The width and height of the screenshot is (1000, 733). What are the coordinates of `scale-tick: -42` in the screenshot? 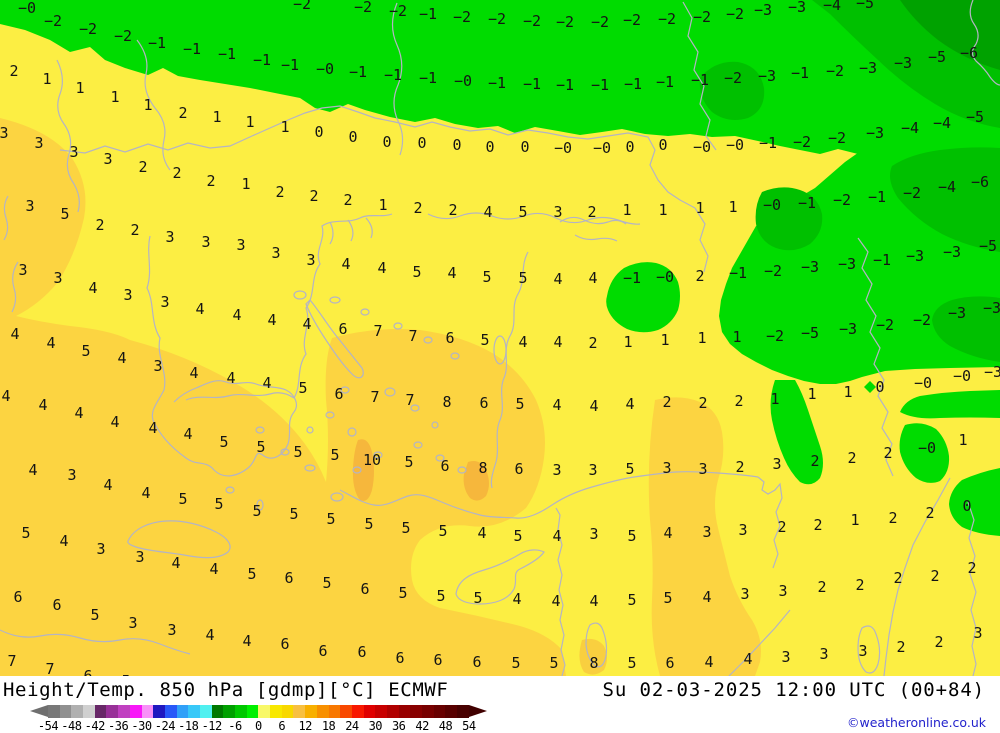 It's located at (95, 726).